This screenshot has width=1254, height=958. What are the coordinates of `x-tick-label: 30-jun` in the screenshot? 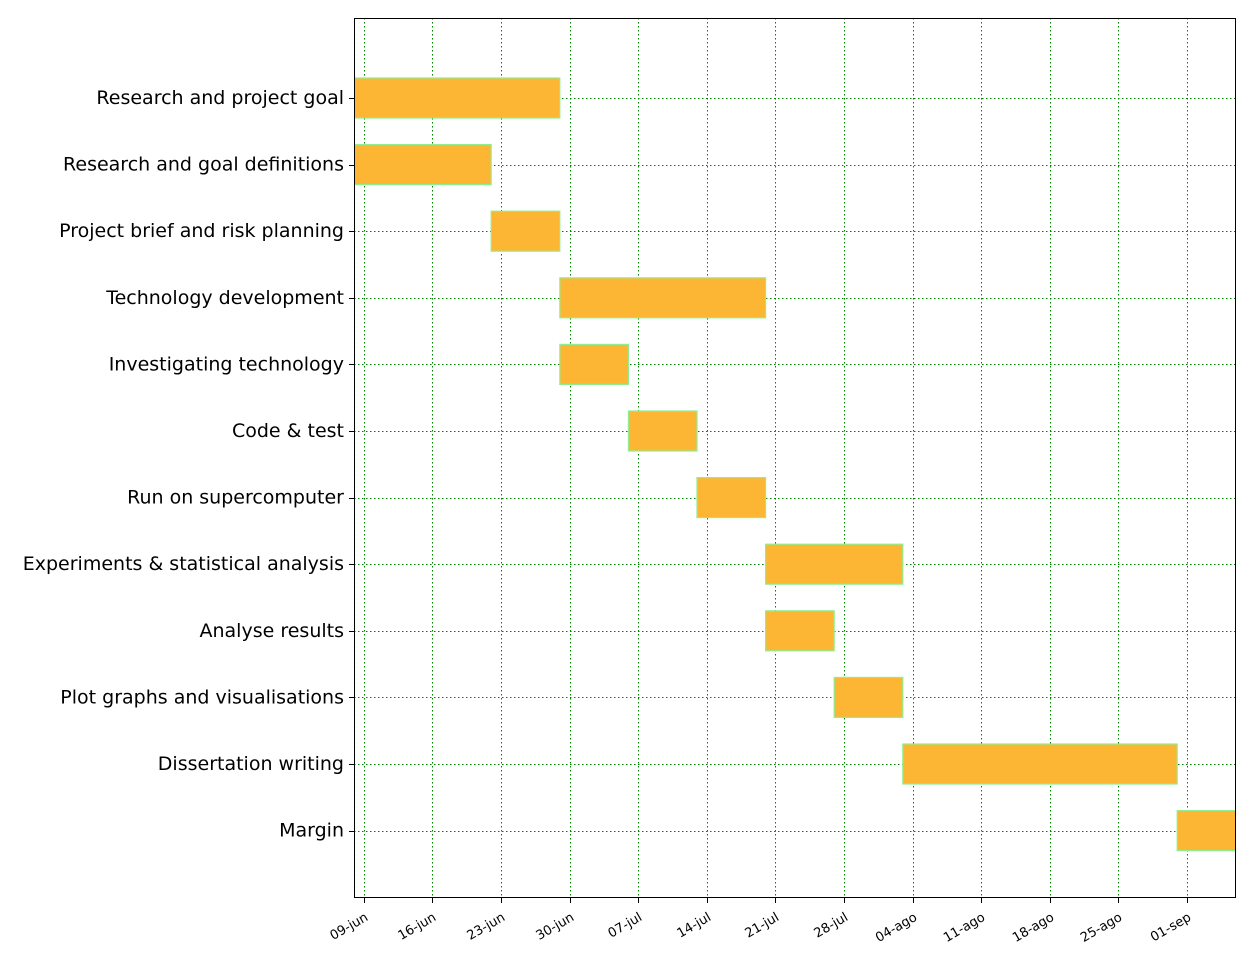 It's located at (555, 927).